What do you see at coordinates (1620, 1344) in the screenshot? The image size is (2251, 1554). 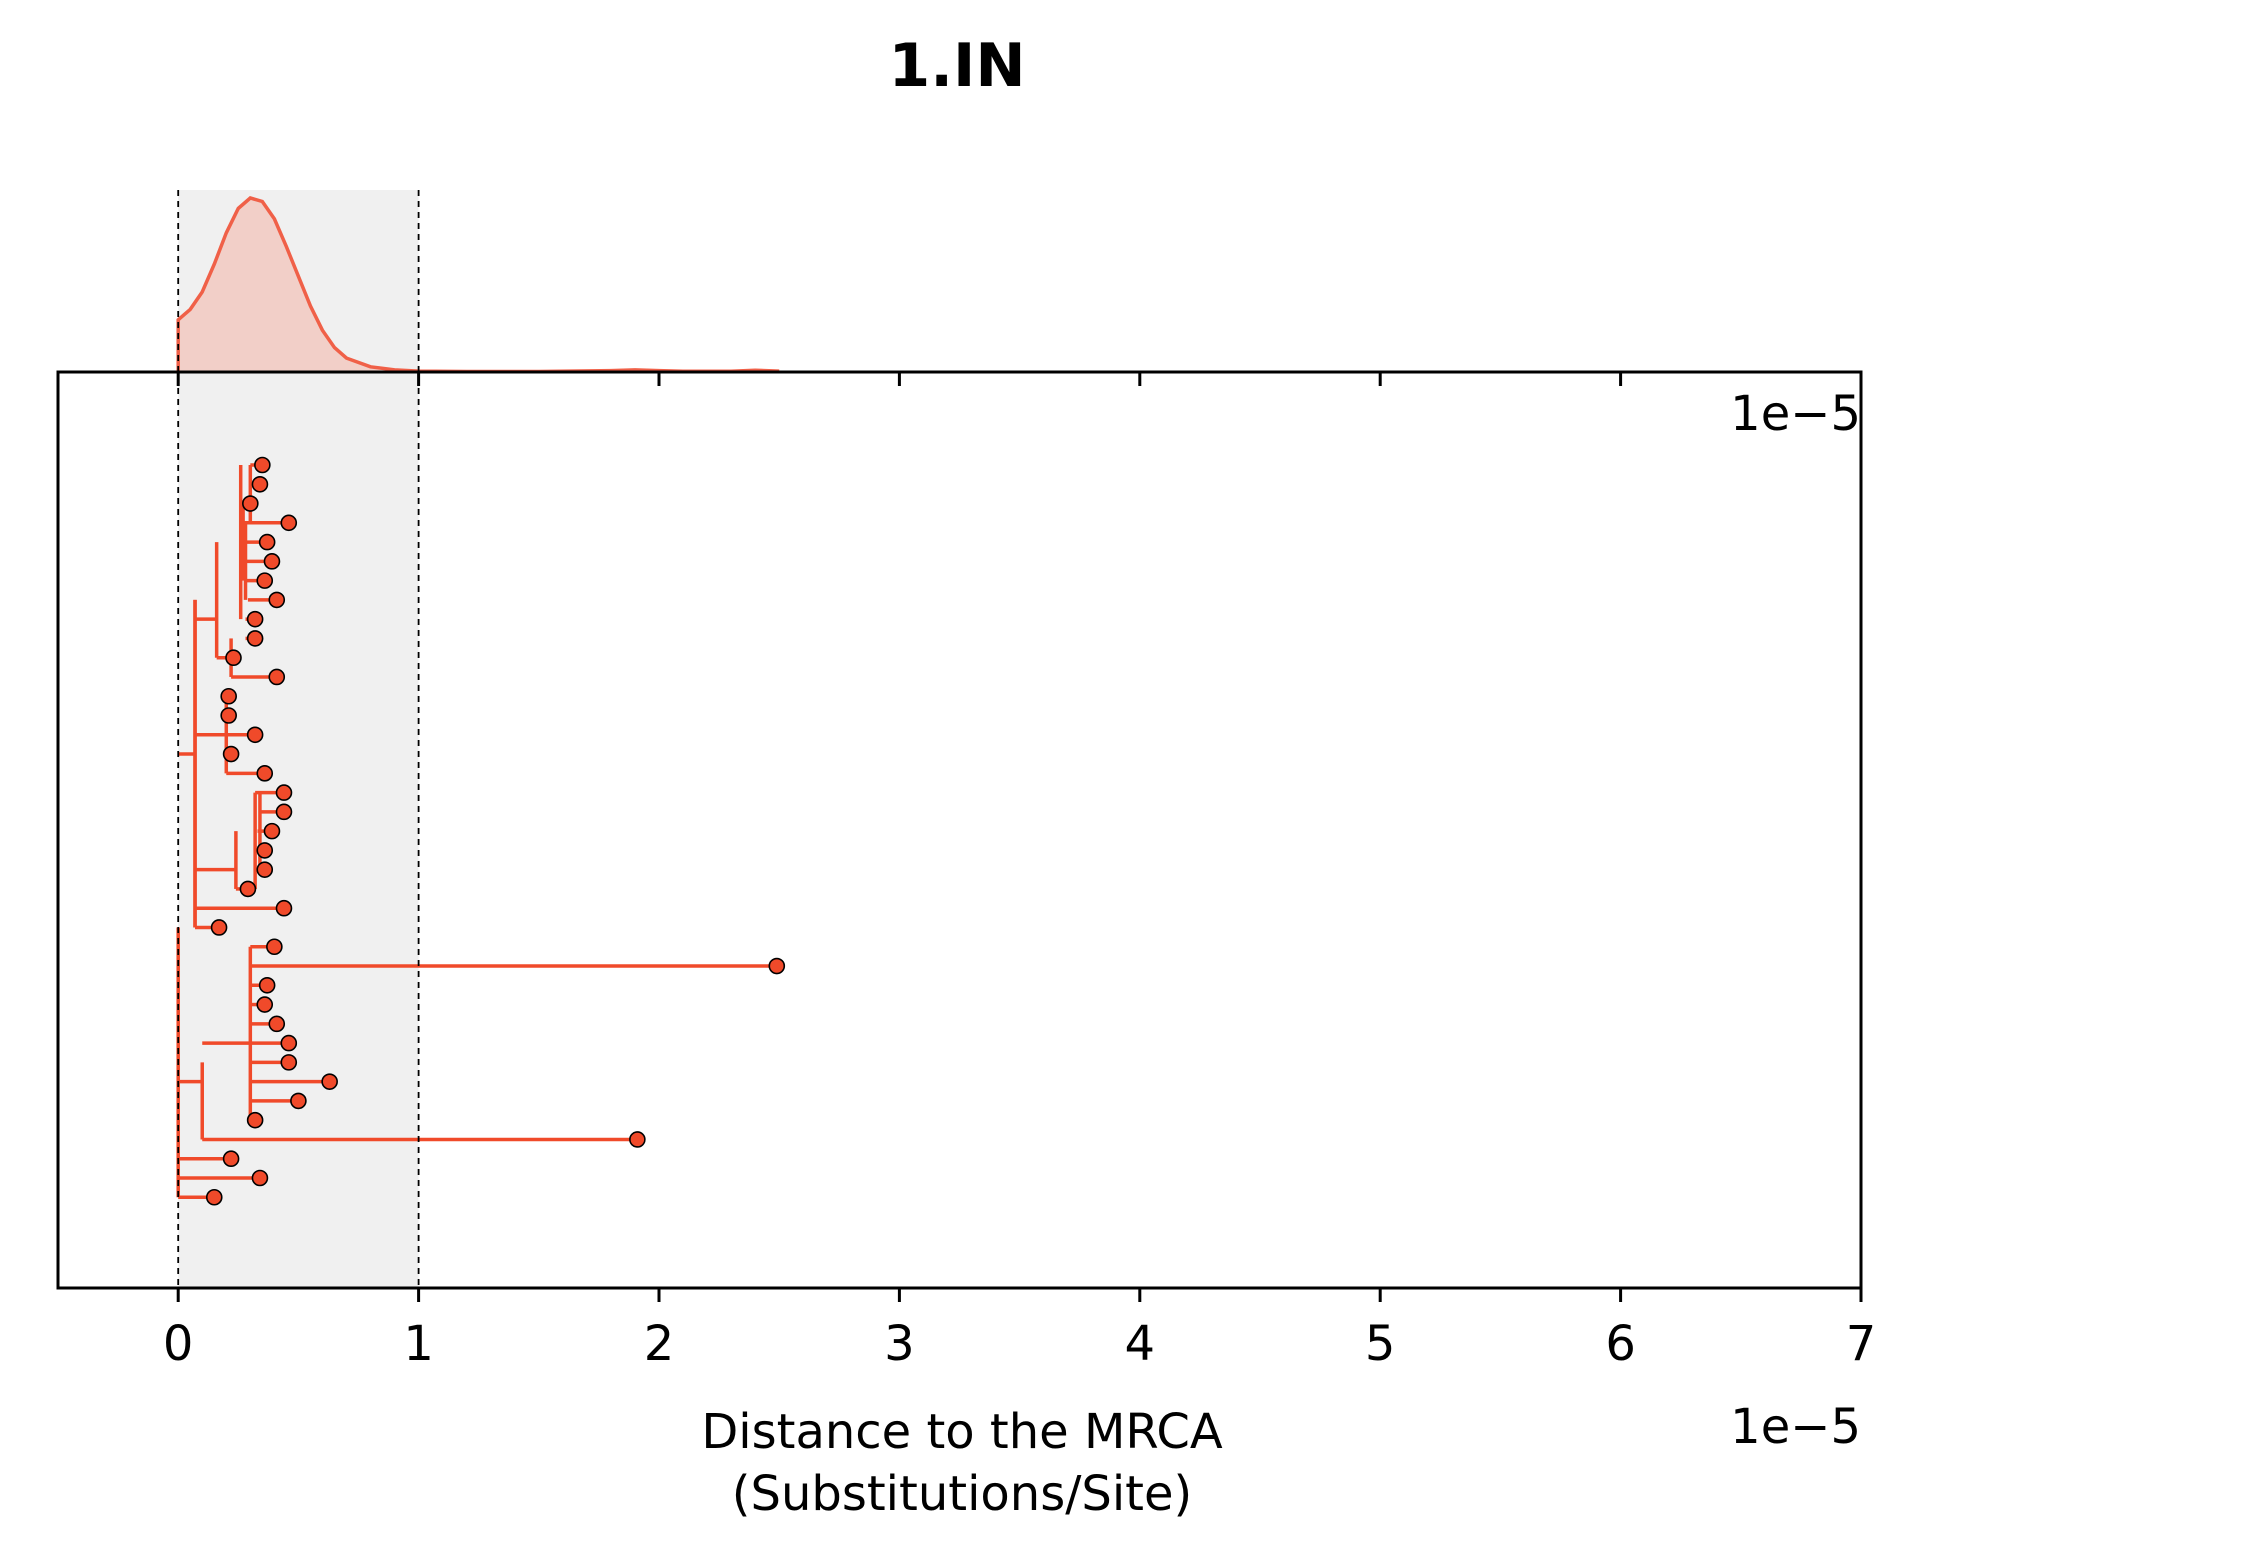 I see `x-tick-label: 6` at bounding box center [1620, 1344].